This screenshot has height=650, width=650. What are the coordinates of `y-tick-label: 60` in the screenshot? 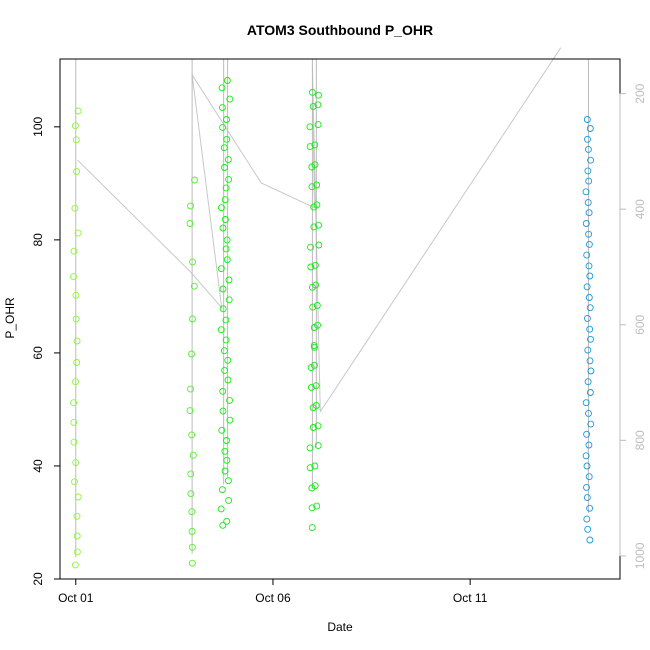 It's located at (38, 353).